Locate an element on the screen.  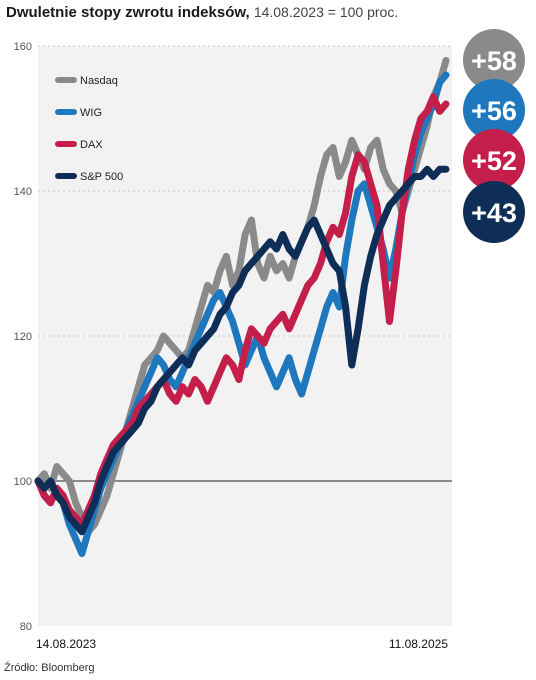
badge-value-s-p-500: +43 is located at coordinates (494, 213).